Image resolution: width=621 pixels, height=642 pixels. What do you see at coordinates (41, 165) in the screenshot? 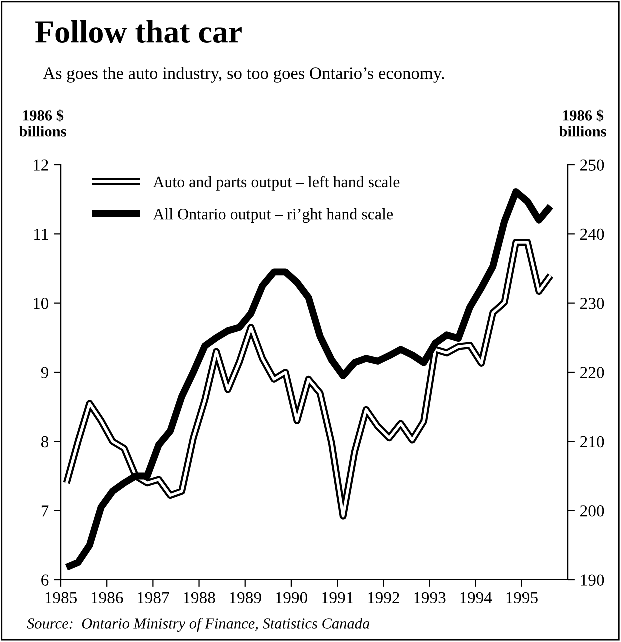
I see `y-tick-label: 12` at bounding box center [41, 165].